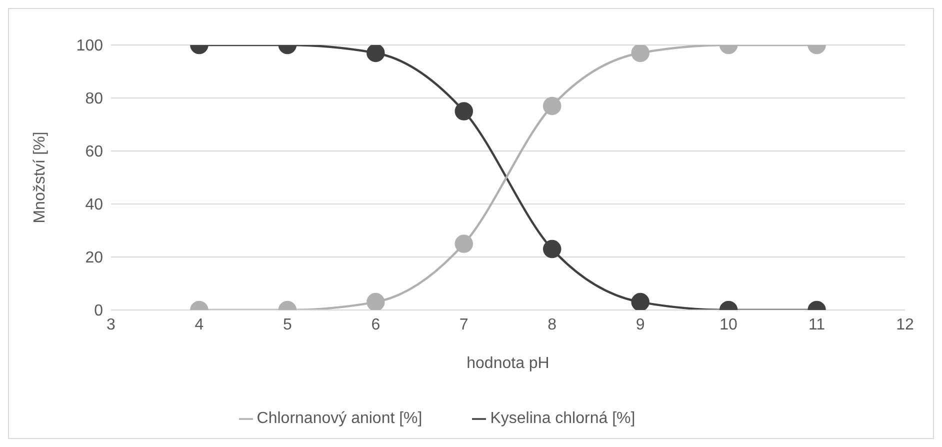 The height and width of the screenshot is (447, 942). What do you see at coordinates (199, 325) in the screenshot?
I see `x-tick-label: 4` at bounding box center [199, 325].